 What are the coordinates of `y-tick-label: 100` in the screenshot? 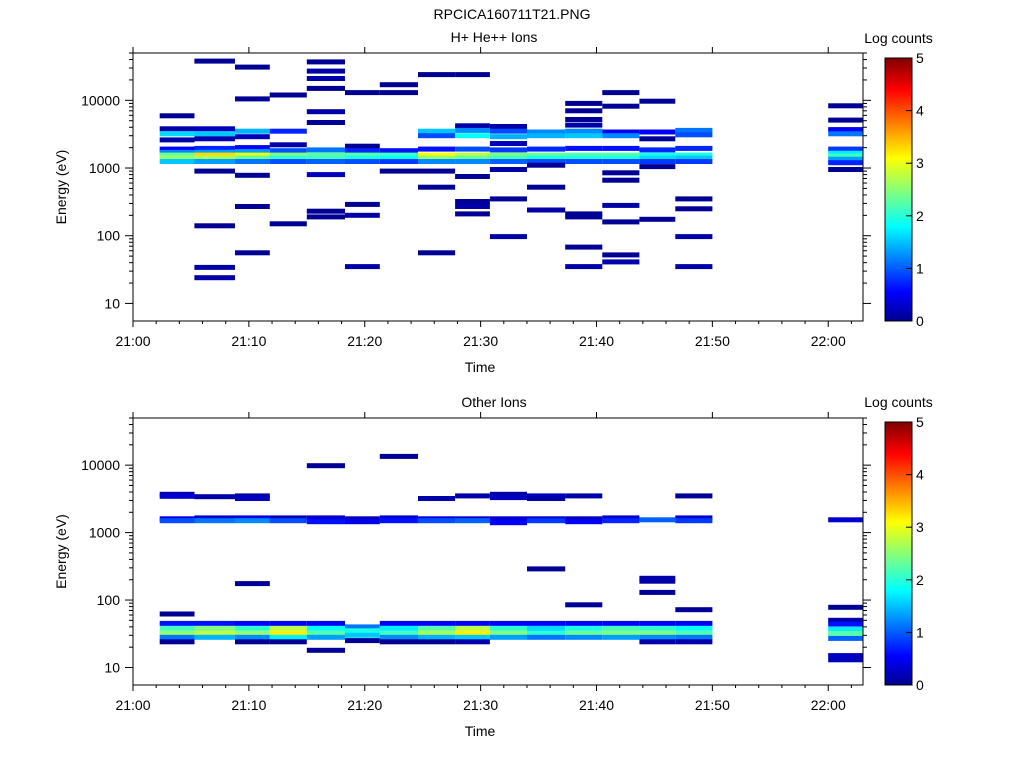 It's located at (109, 600).